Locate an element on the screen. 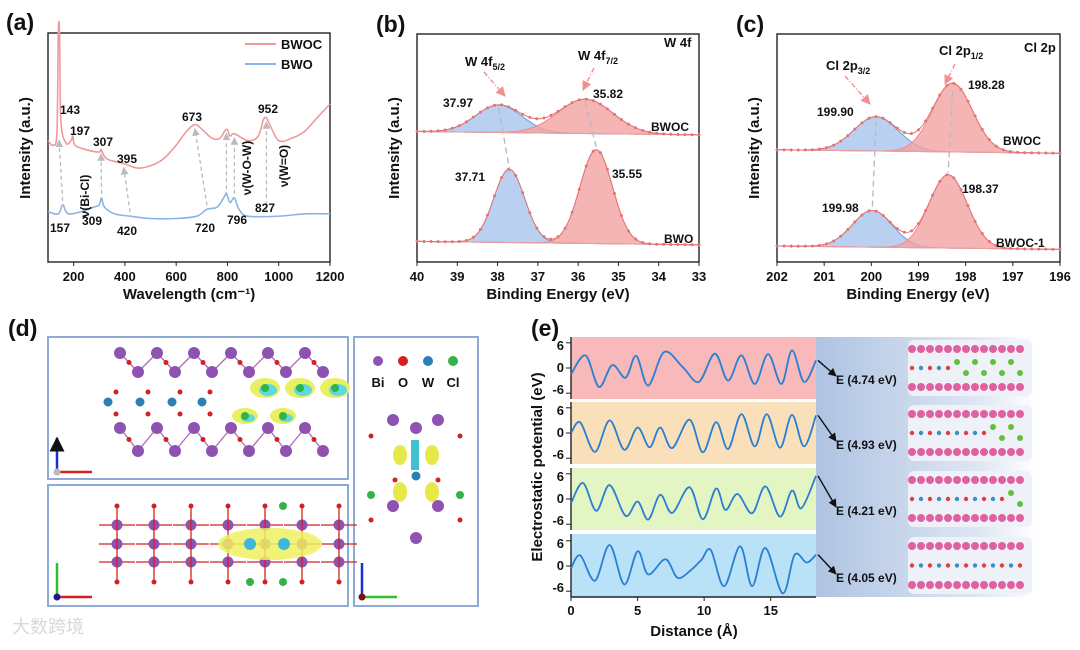  y-tick-label-e: 0 is located at coordinates (560, 565).